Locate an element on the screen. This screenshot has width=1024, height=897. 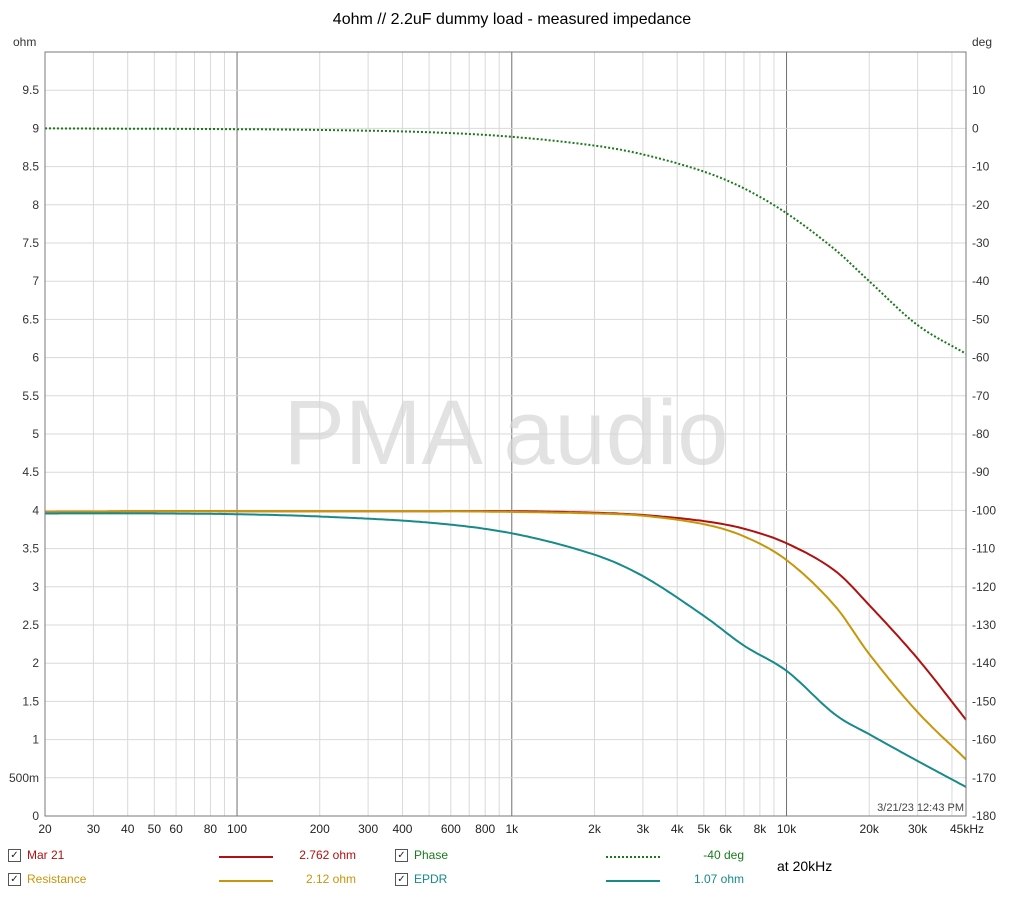
left-y-tick-label: 2.5 is located at coordinates (30, 625).